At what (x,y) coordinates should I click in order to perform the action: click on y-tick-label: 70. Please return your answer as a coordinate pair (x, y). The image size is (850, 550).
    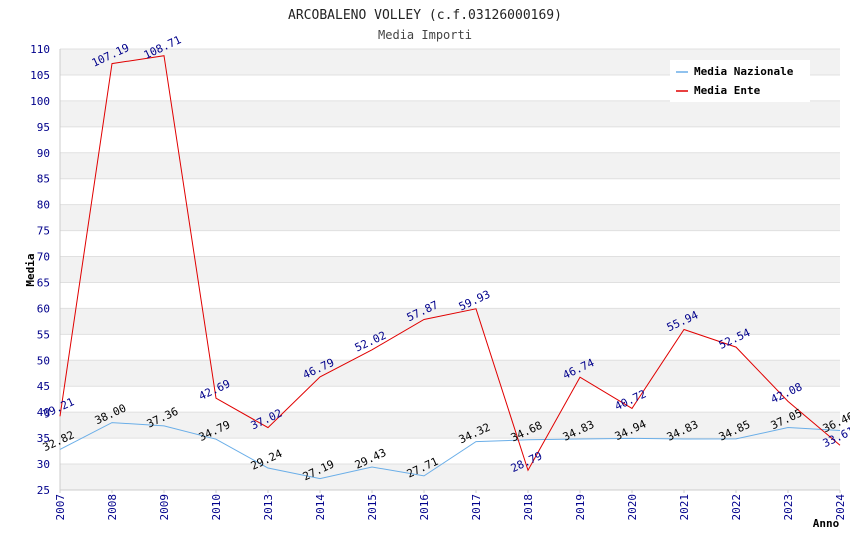
    Looking at the image, I should click on (43, 257).